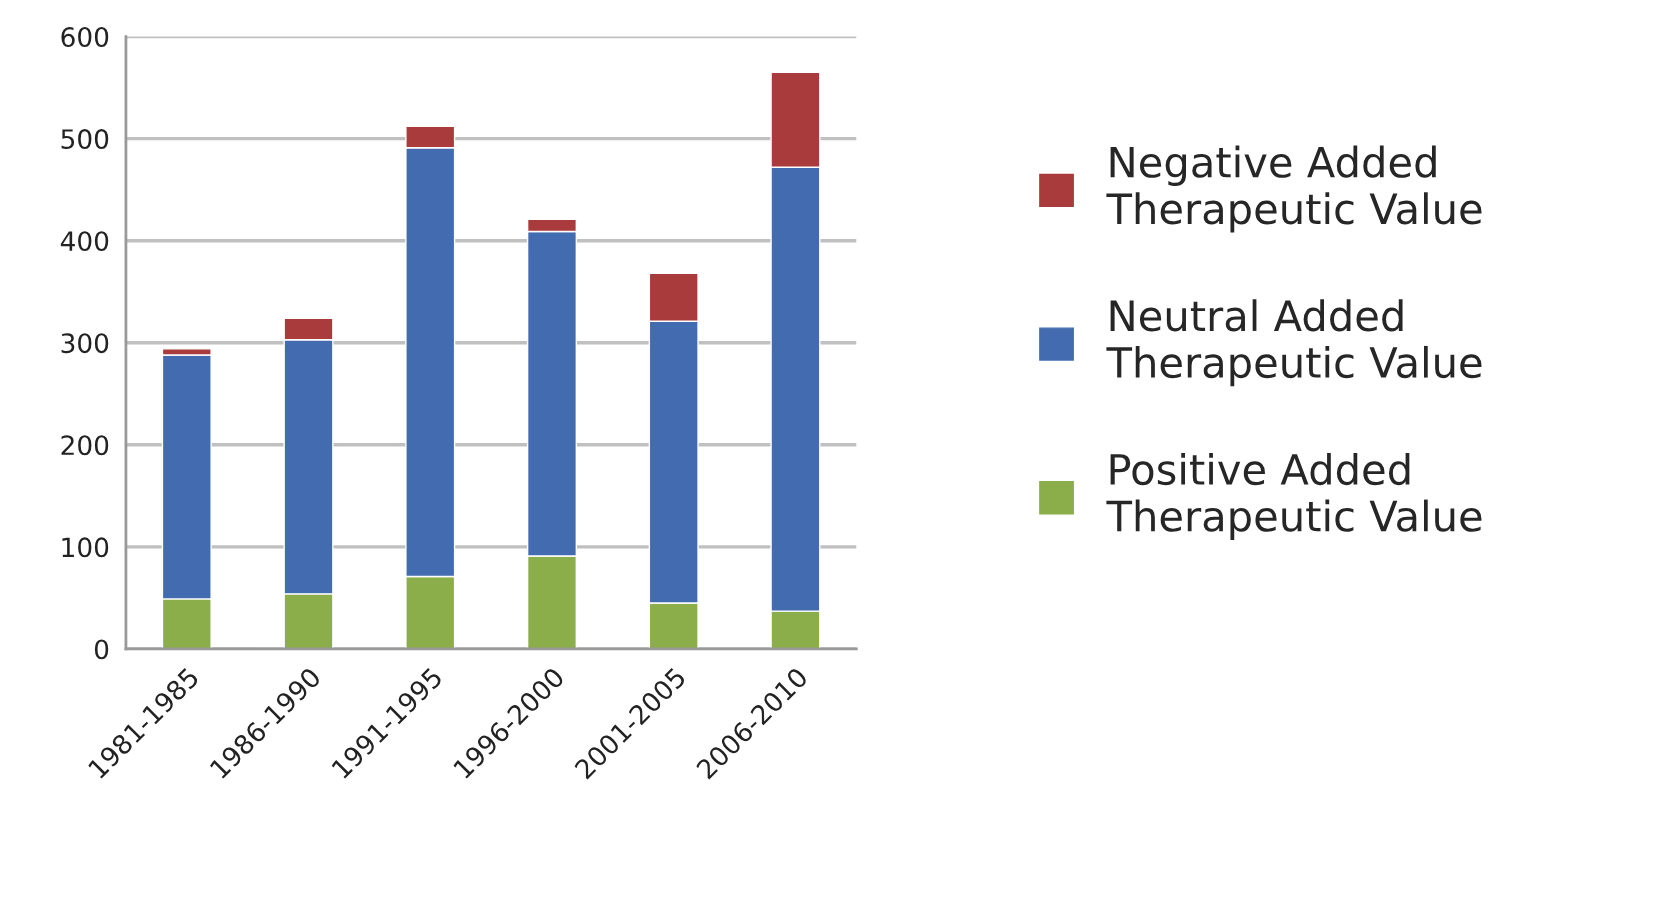 Image resolution: width=1679 pixels, height=914 pixels. I want to click on y-tick-label: 400, so click(84, 241).